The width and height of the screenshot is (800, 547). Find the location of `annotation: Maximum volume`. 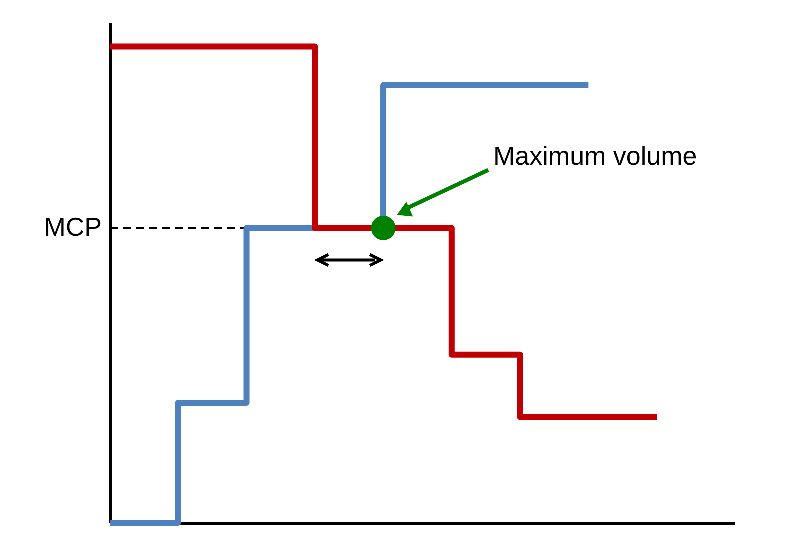

annotation: Maximum volume is located at coordinates (596, 156).